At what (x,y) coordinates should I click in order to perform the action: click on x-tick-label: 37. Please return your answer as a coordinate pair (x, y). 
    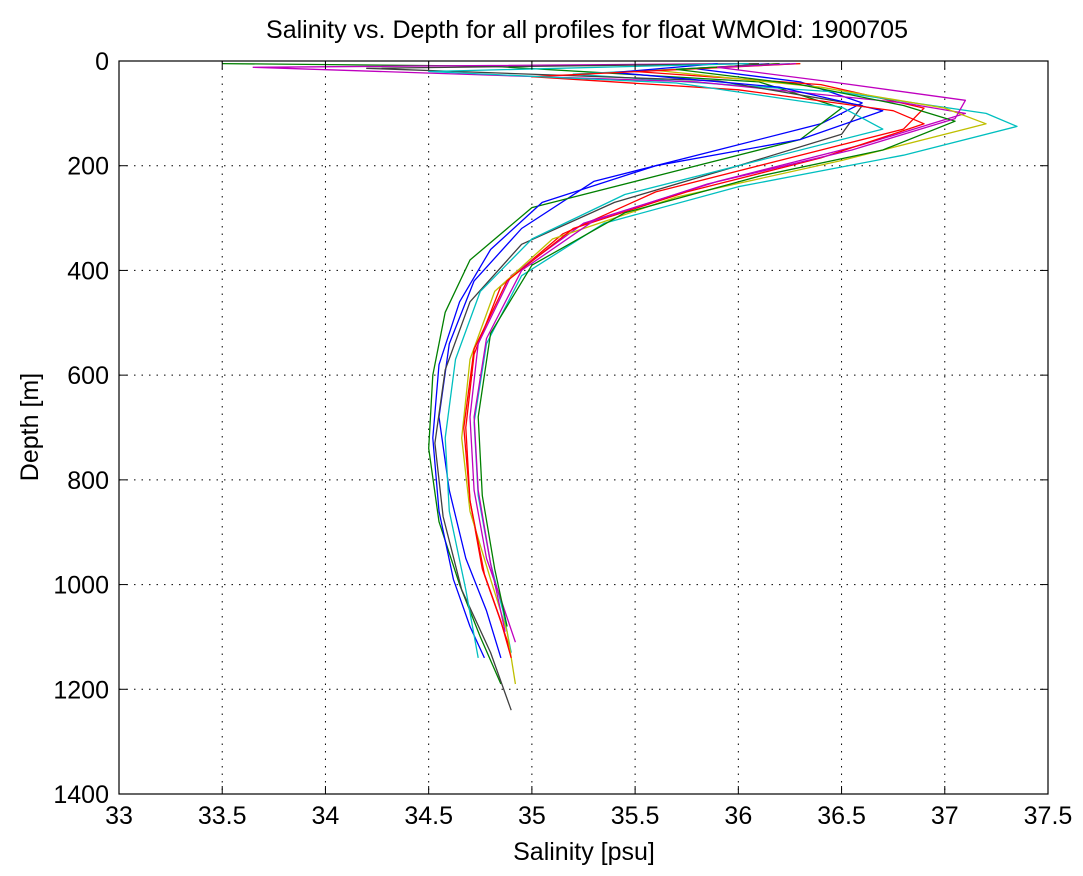
    Looking at the image, I should click on (945, 816).